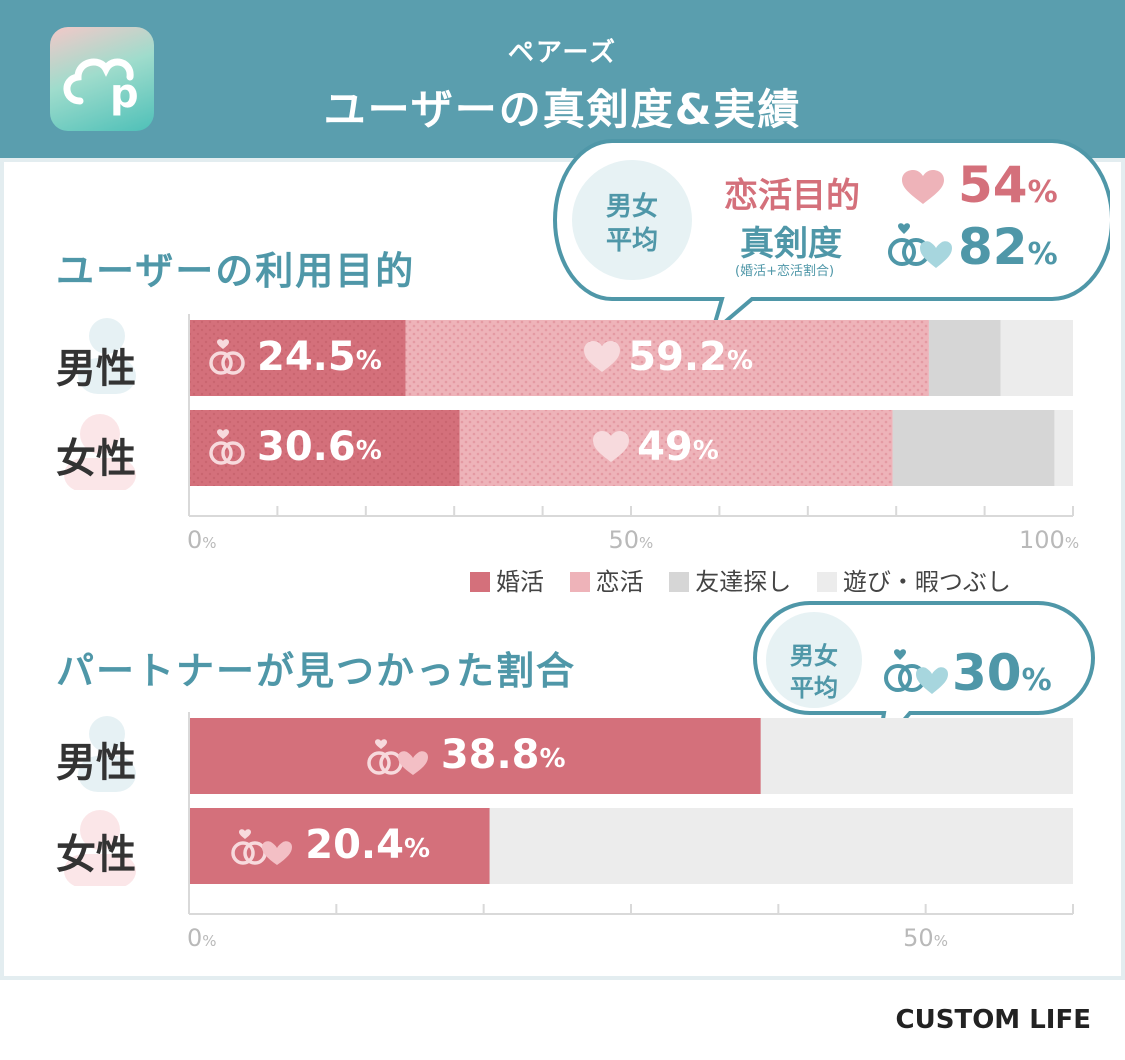  What do you see at coordinates (926, 582) in the screenshot?
I see `legend-label-asobi: 遊び・暇つぶし` at bounding box center [926, 582].